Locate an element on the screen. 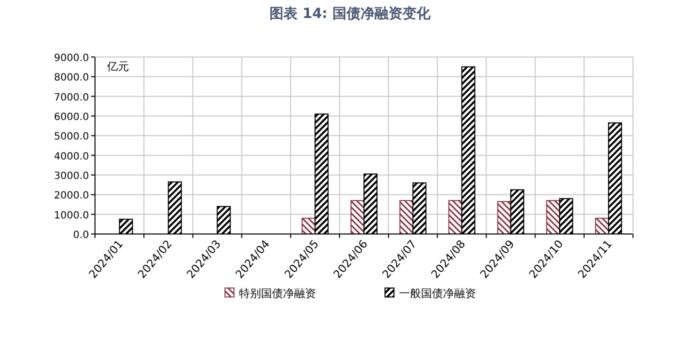 This screenshot has width=700, height=347. annotation: 亿元 is located at coordinates (118, 66).